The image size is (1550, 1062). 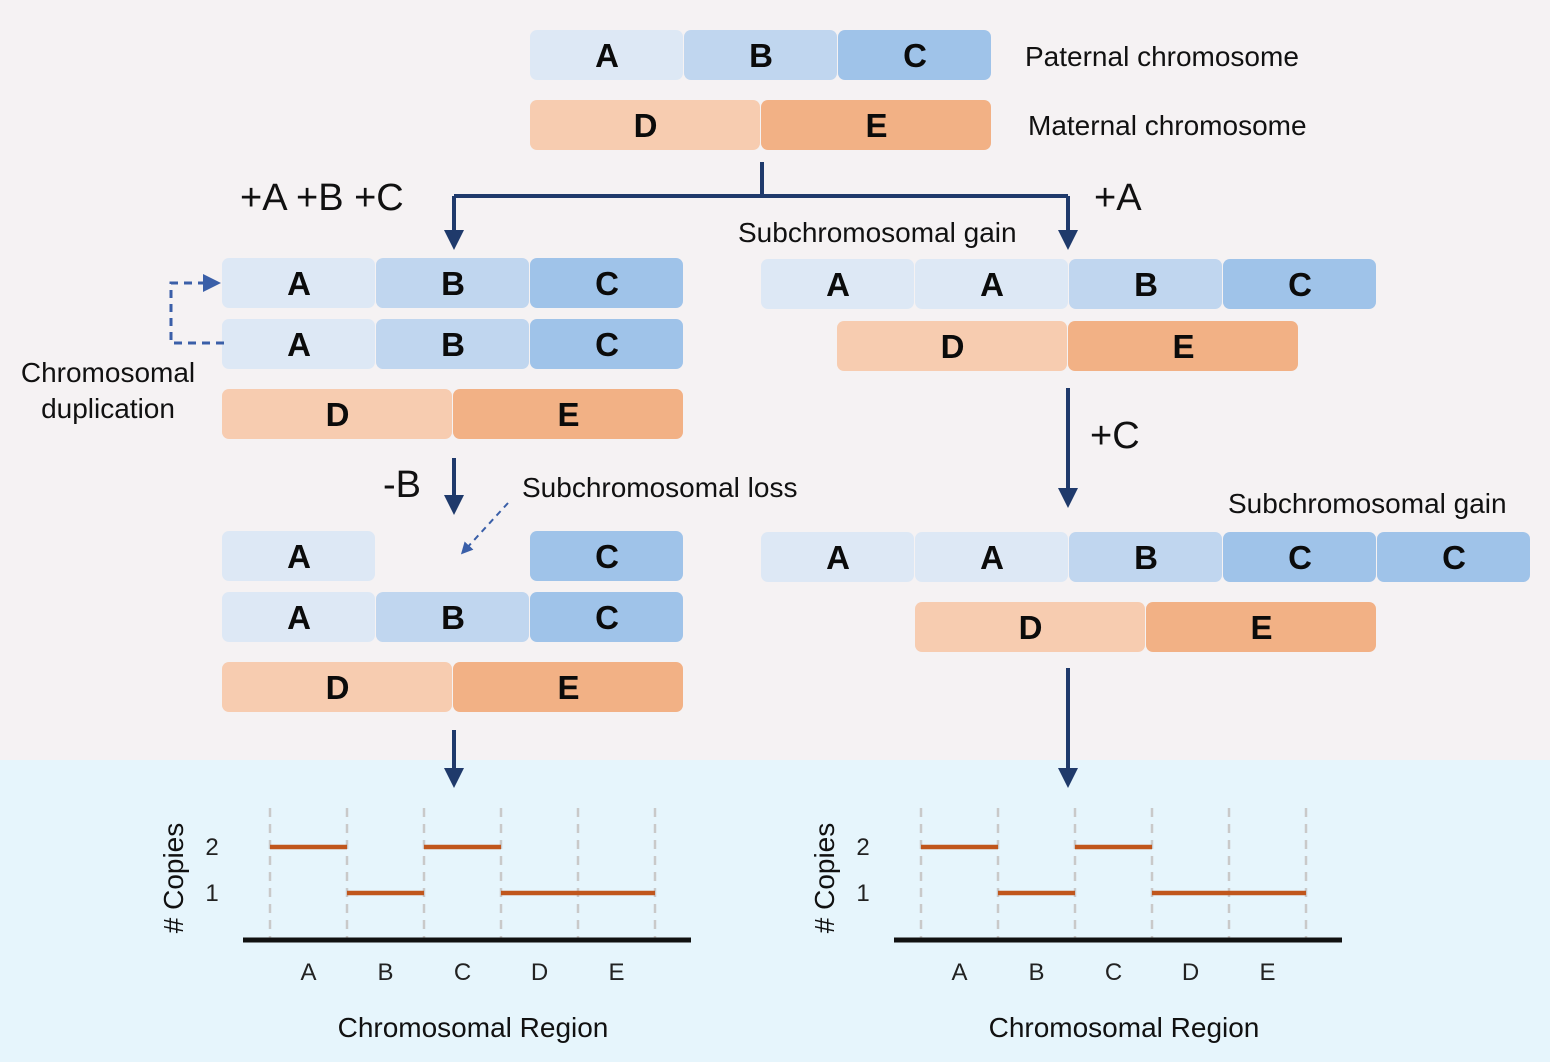 What do you see at coordinates (424, 925) in the screenshot?
I see `copy-number-chart-left: 1 2 A B C D E # Copies Chromosomal Region` at bounding box center [424, 925].